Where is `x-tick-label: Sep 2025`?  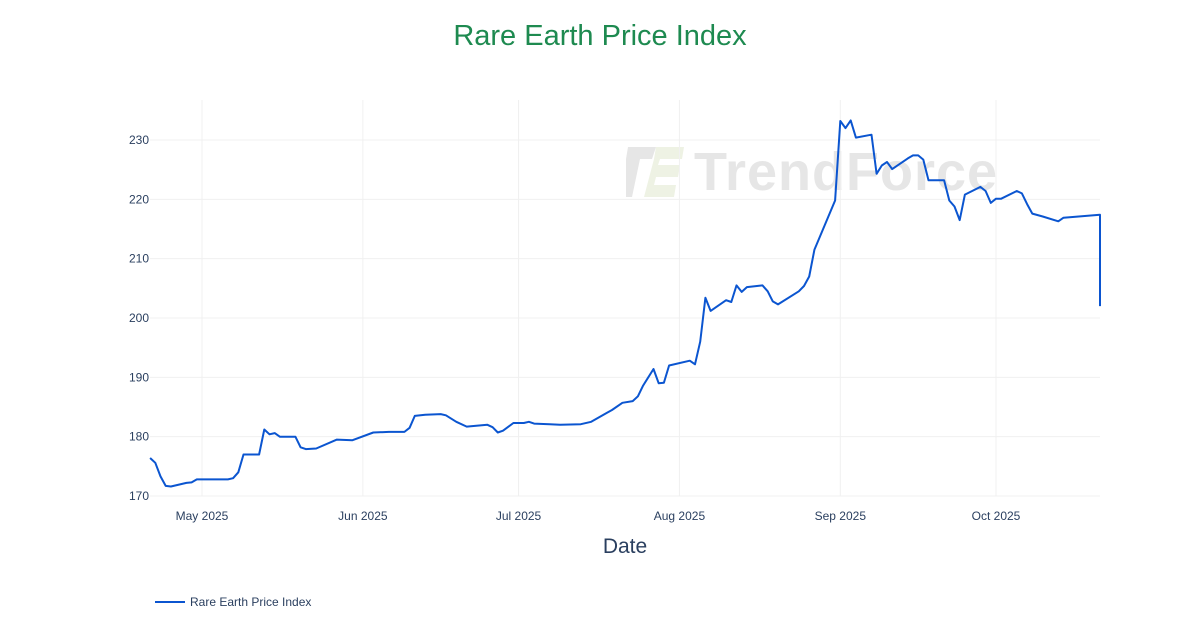 x-tick-label: Sep 2025 is located at coordinates (841, 516).